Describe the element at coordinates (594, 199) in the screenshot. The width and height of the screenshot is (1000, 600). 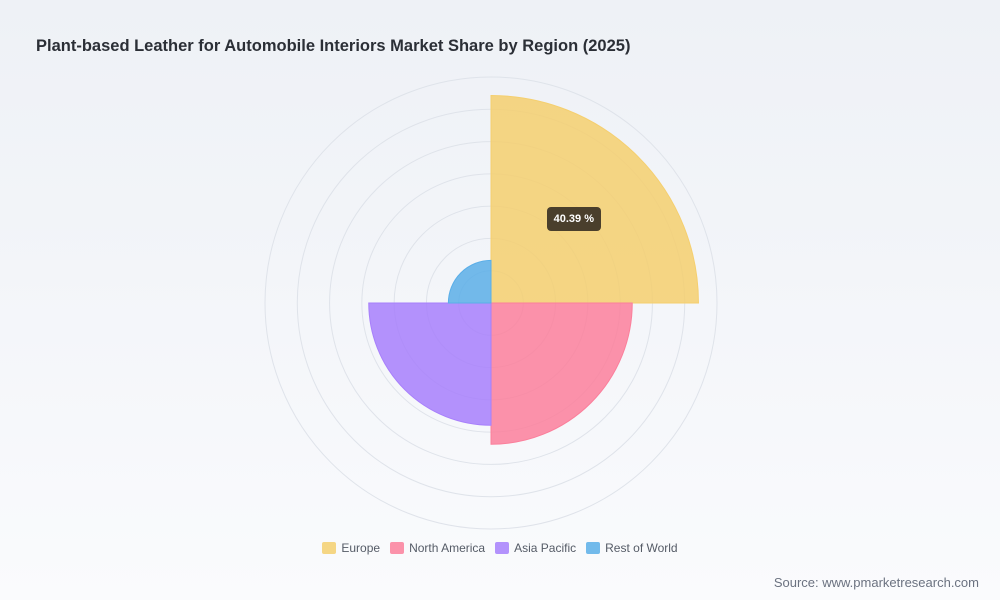
I see `sector-europe` at that location.